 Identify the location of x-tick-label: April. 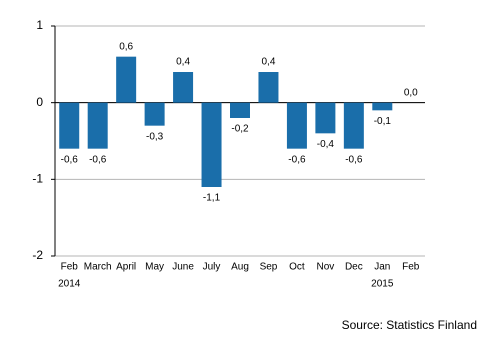
(126, 267).